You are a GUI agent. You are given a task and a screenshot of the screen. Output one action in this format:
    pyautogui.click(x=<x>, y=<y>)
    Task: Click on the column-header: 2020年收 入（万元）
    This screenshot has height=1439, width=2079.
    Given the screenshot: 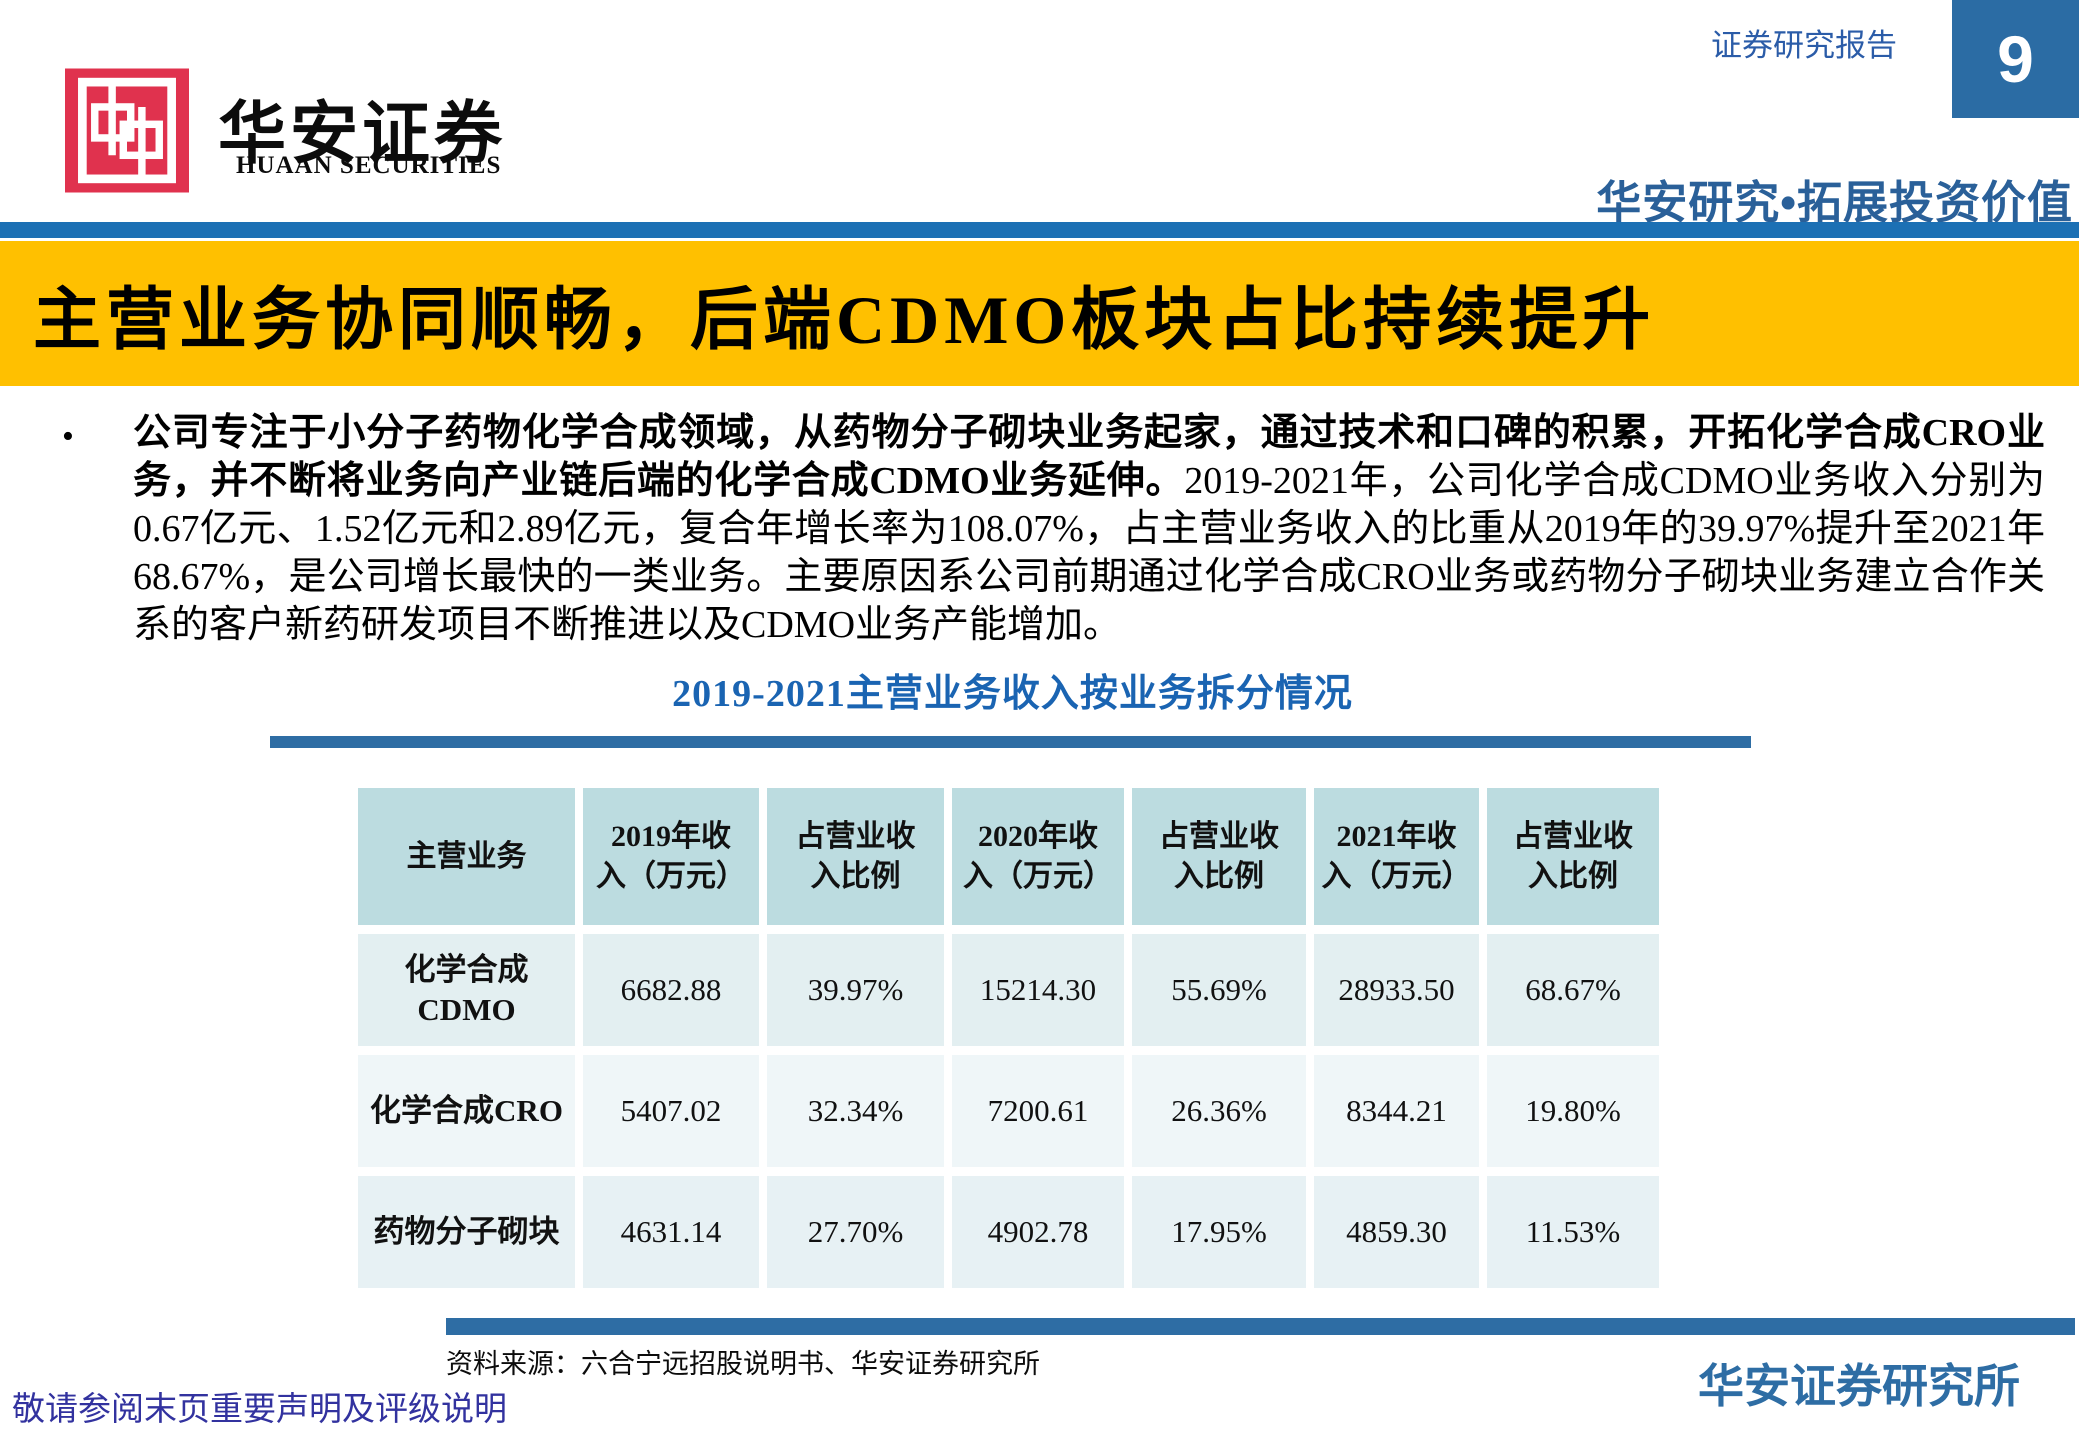 What is the action you would take?
    pyautogui.click(x=1038, y=856)
    